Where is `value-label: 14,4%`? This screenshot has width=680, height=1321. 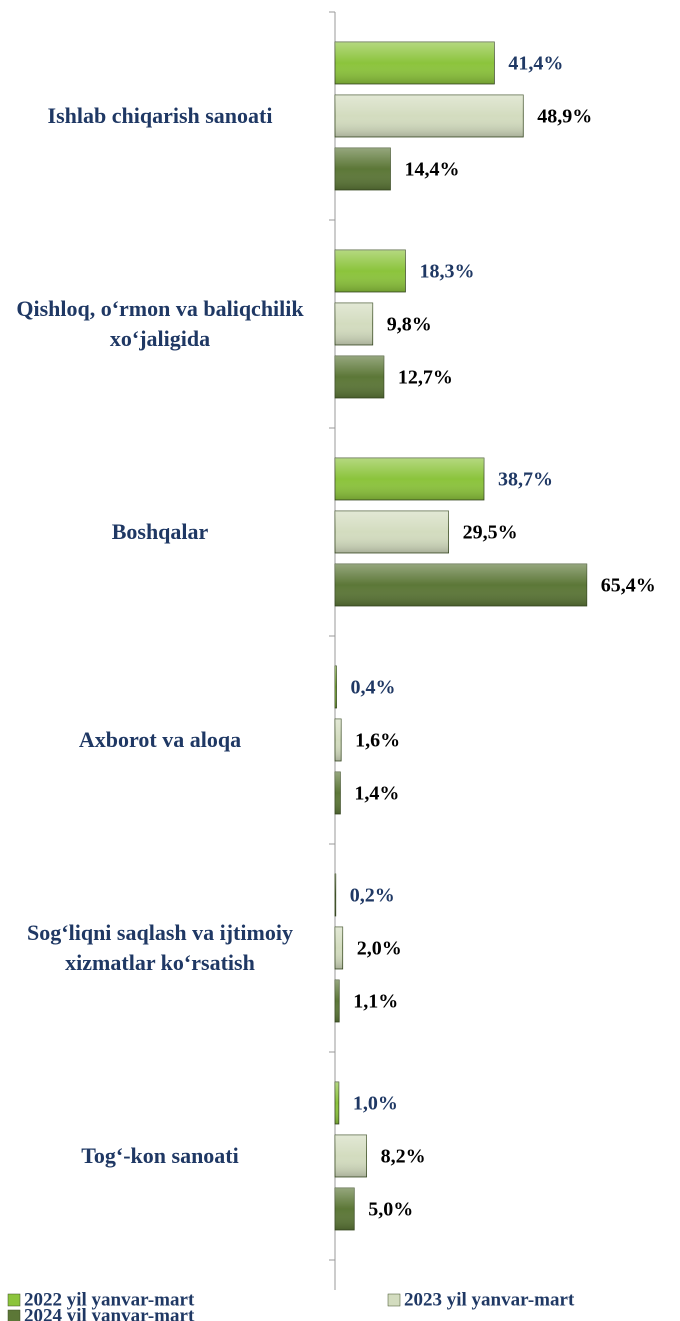 value-label: 14,4% is located at coordinates (431, 170).